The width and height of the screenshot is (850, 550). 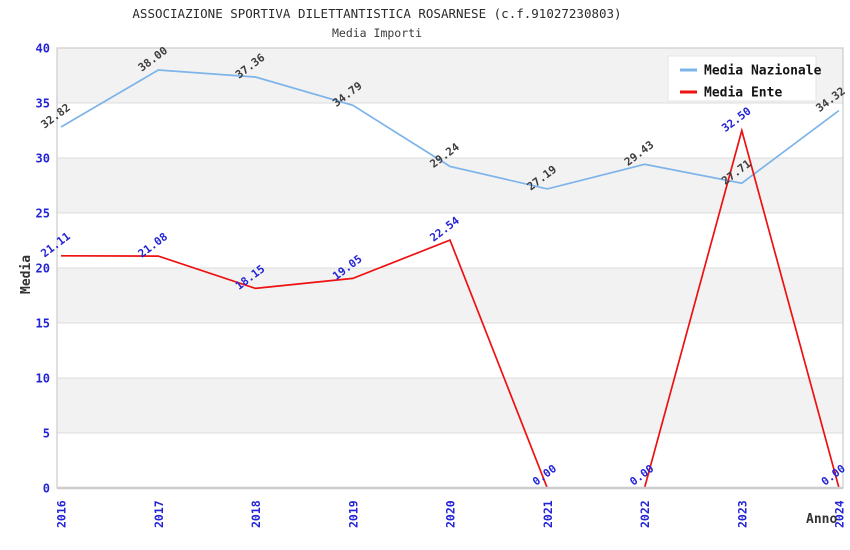 What do you see at coordinates (763, 71) in the screenshot?
I see `legend-label: Media Nazionale` at bounding box center [763, 71].